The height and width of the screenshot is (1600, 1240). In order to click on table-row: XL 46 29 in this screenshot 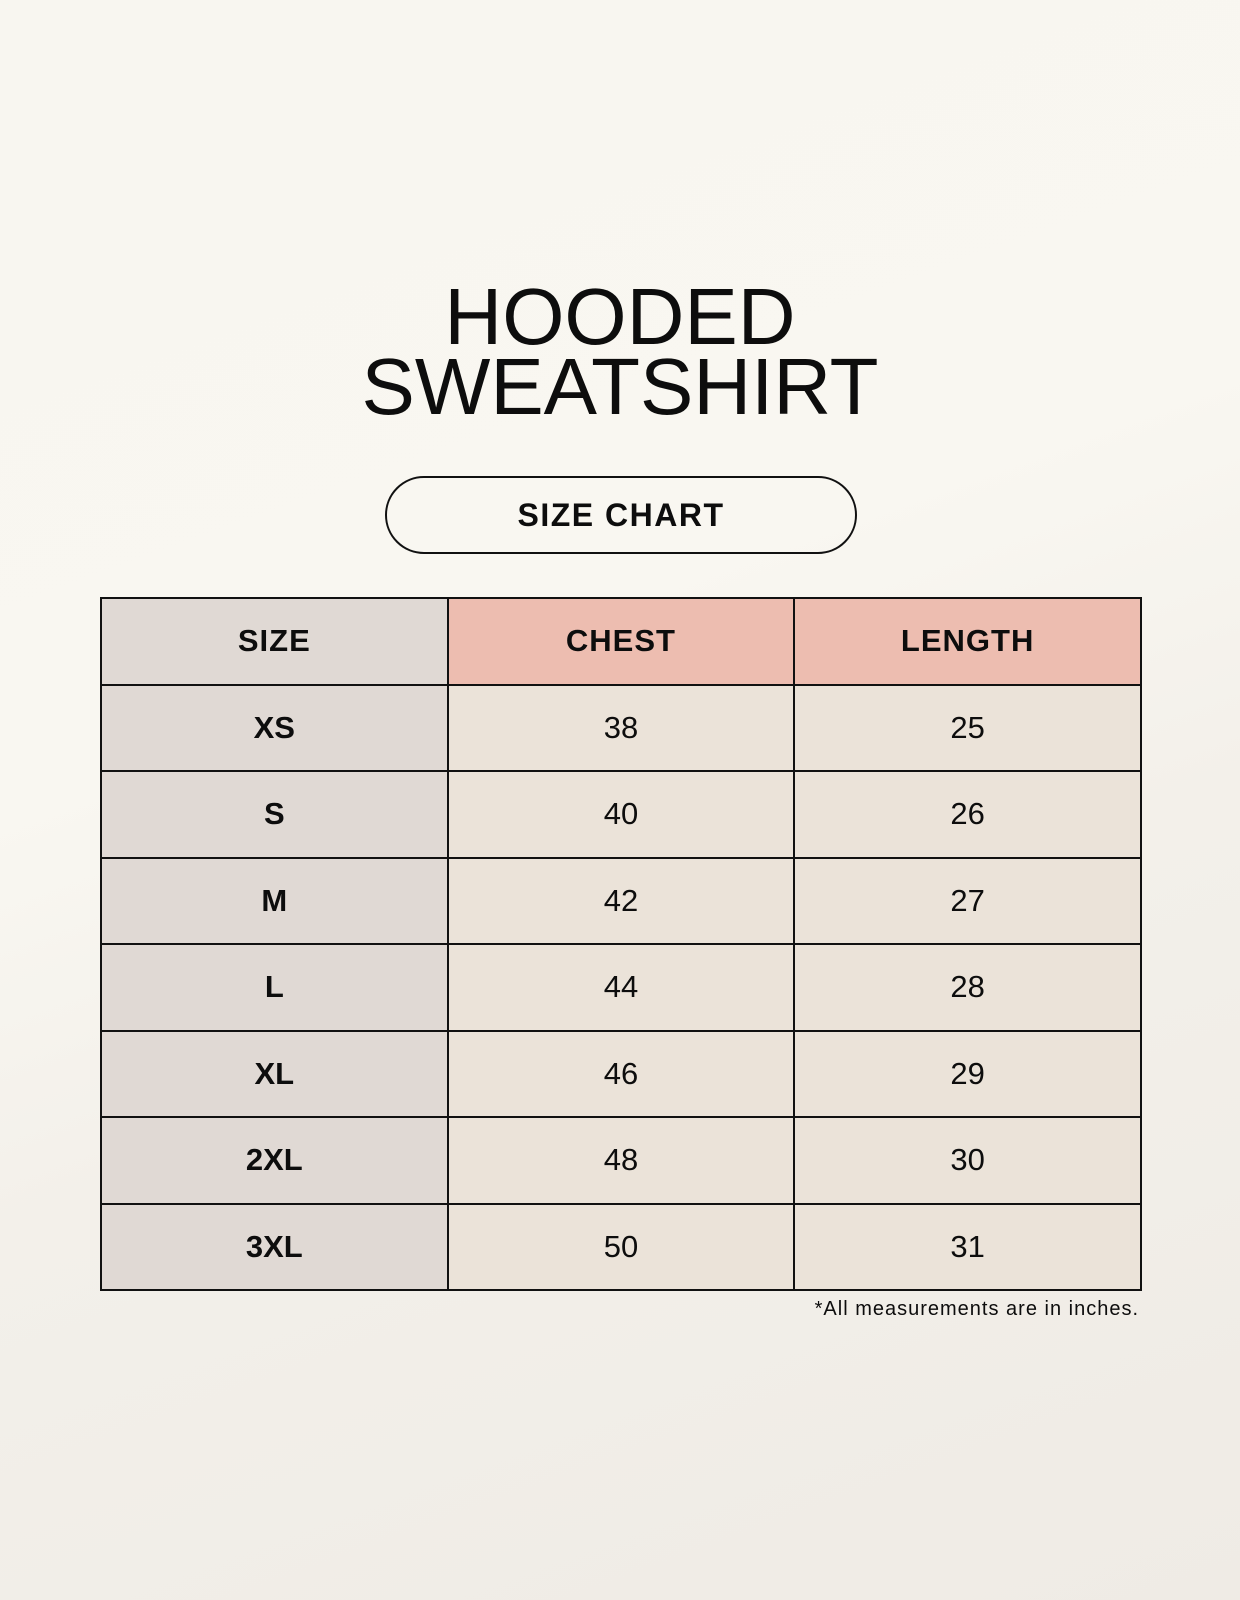, I will do `click(621, 1073)`.